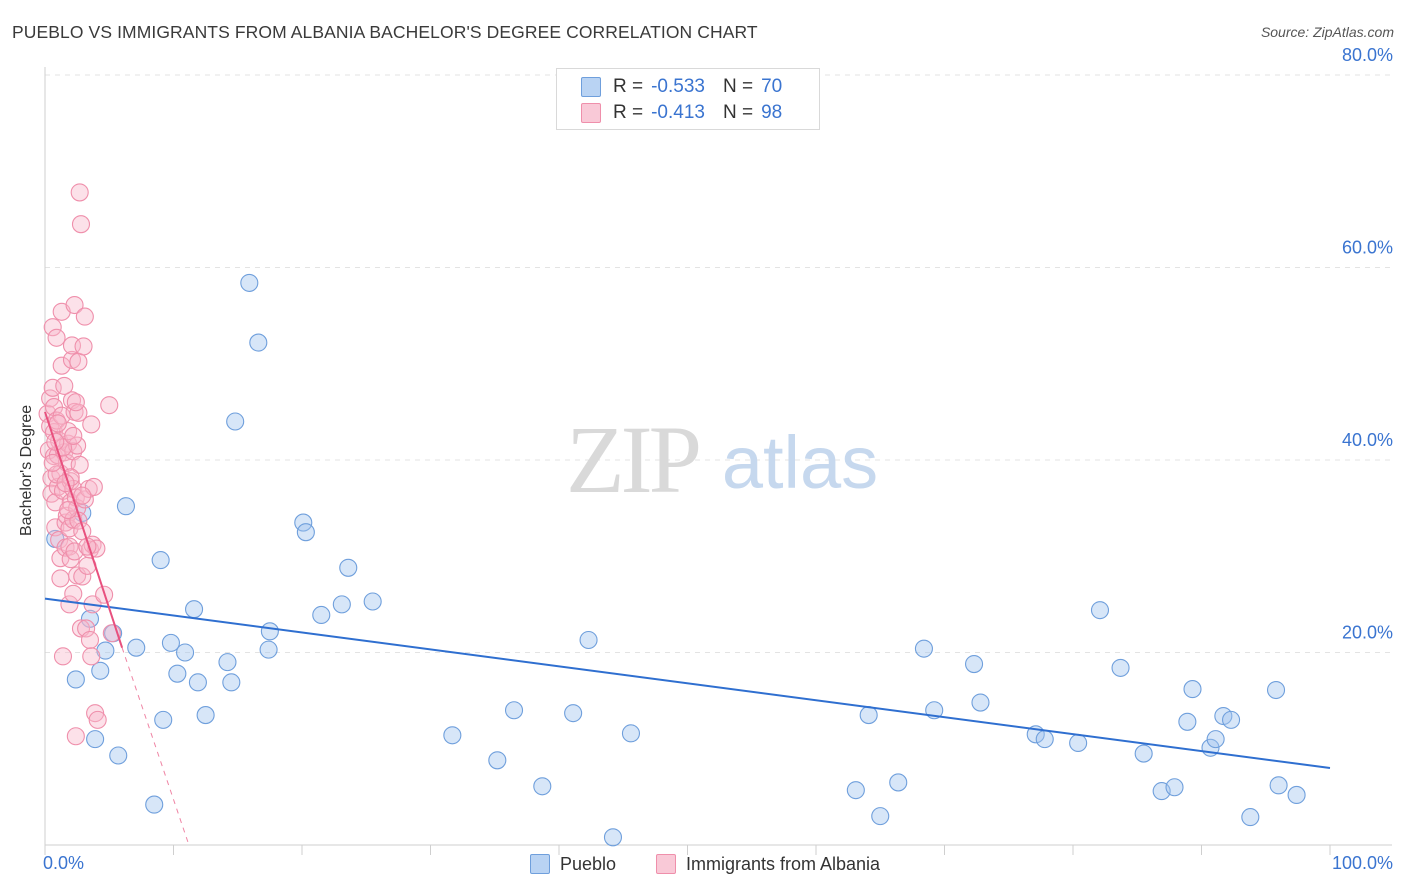  What do you see at coordinates (628, 86) in the screenshot?
I see `r-label: R =` at bounding box center [628, 86].